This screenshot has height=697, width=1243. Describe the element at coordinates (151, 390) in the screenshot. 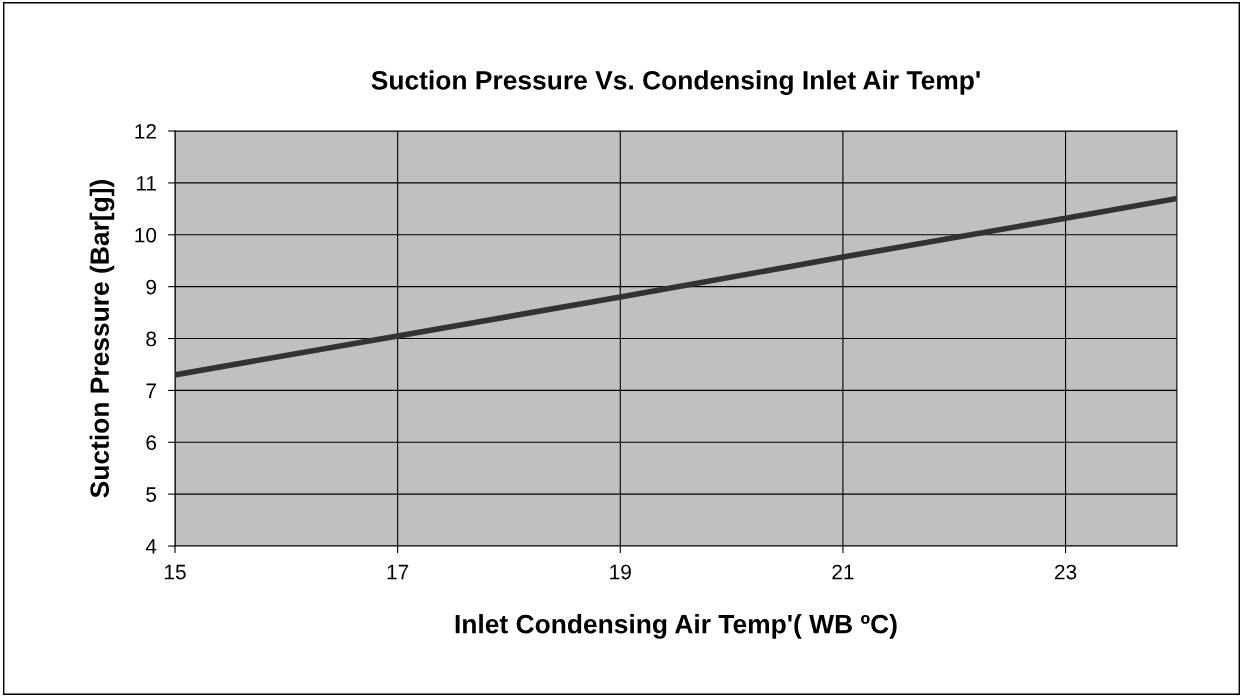

I see `y-tick-label: 7` at that location.